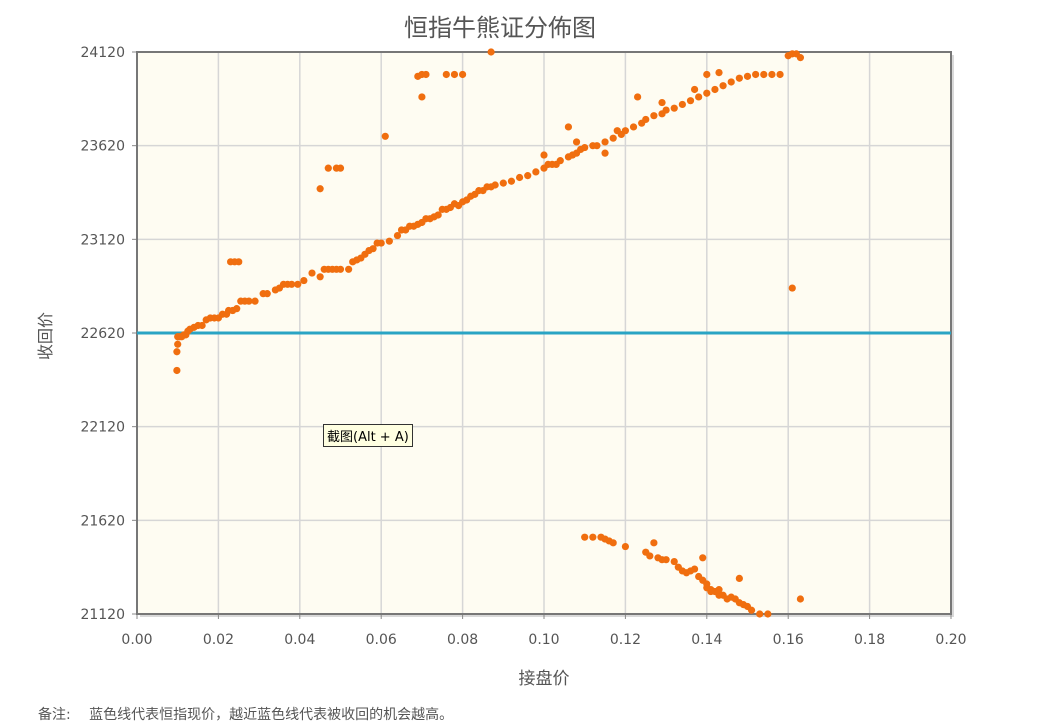  What do you see at coordinates (625, 640) in the screenshot?
I see `x-tick-label: 0.12` at bounding box center [625, 640].